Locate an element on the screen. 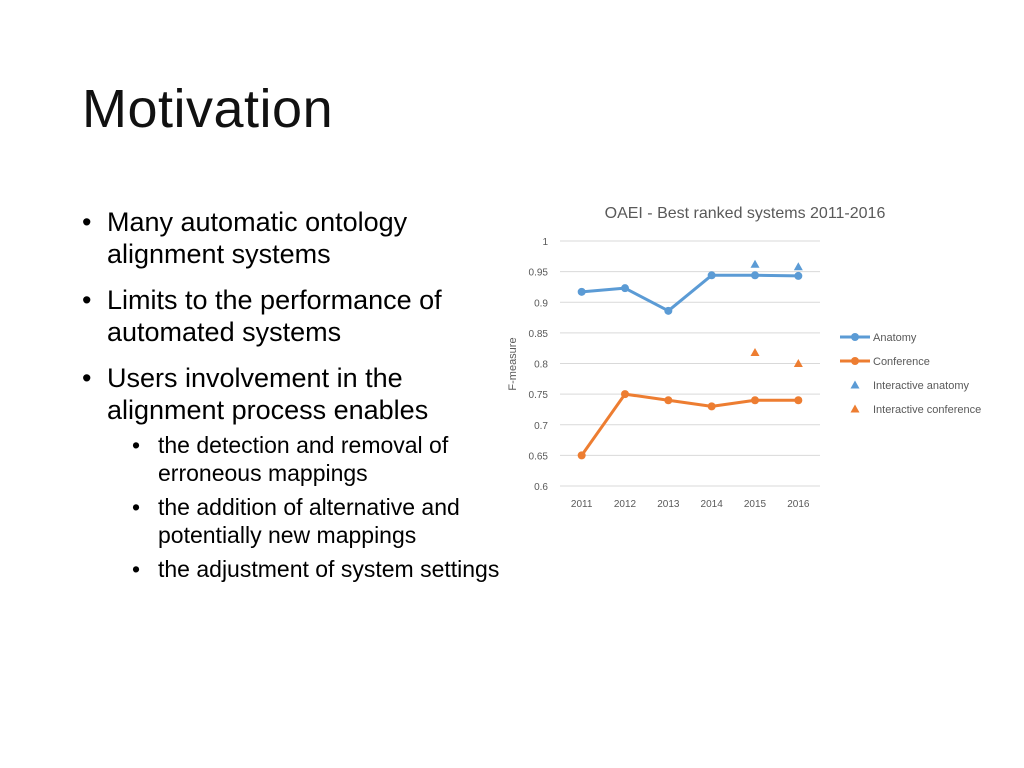 The height and width of the screenshot is (768, 1024). x-tick-label: 2013 is located at coordinates (668, 504).